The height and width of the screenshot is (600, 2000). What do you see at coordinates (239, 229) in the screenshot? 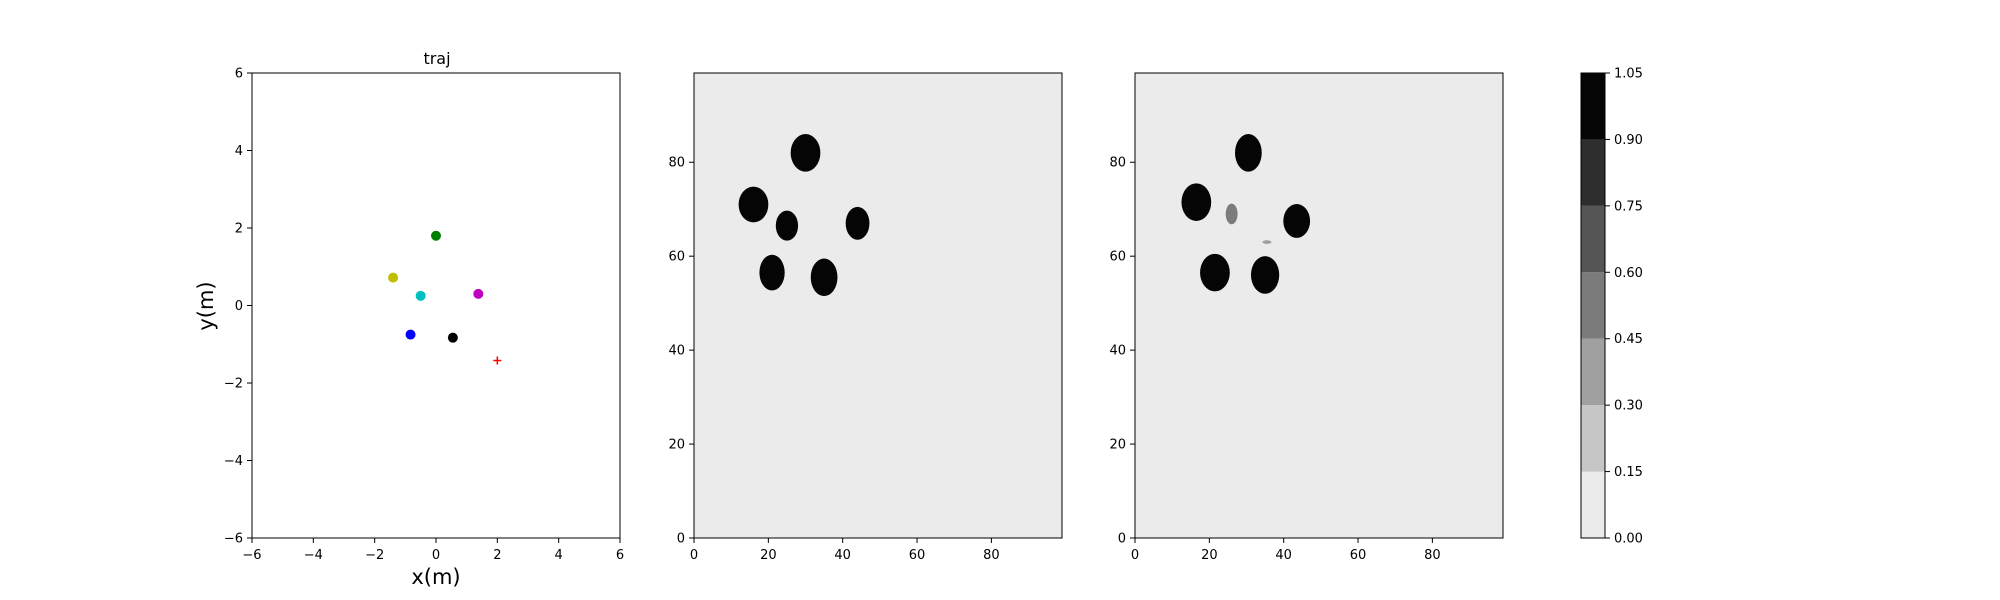
I see `y-tick-label: 2` at bounding box center [239, 229].